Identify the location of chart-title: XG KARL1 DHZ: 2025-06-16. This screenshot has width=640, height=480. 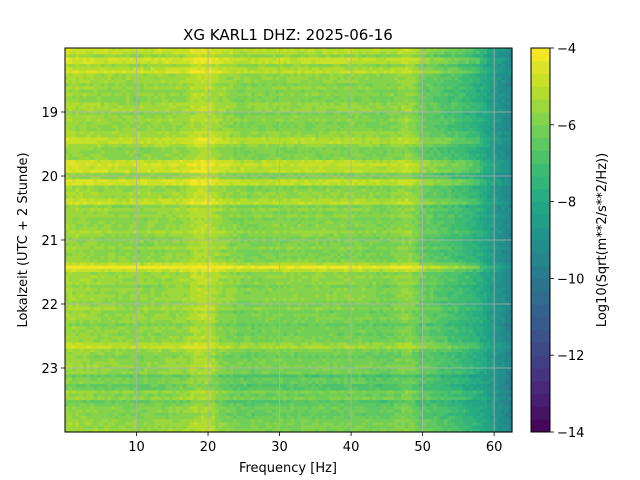
(288, 35).